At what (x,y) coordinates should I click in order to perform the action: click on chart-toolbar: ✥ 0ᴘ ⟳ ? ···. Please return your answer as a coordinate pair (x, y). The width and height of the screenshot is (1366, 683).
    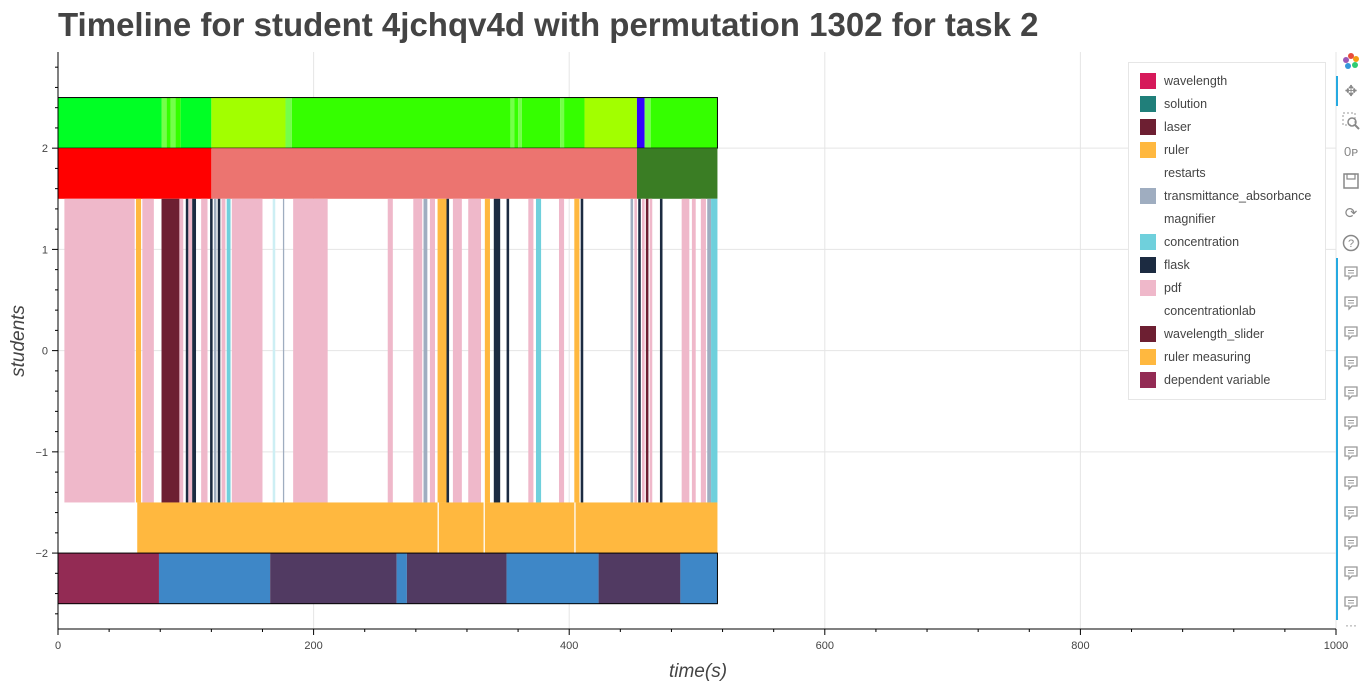
    Looking at the image, I should click on (1351, 341).